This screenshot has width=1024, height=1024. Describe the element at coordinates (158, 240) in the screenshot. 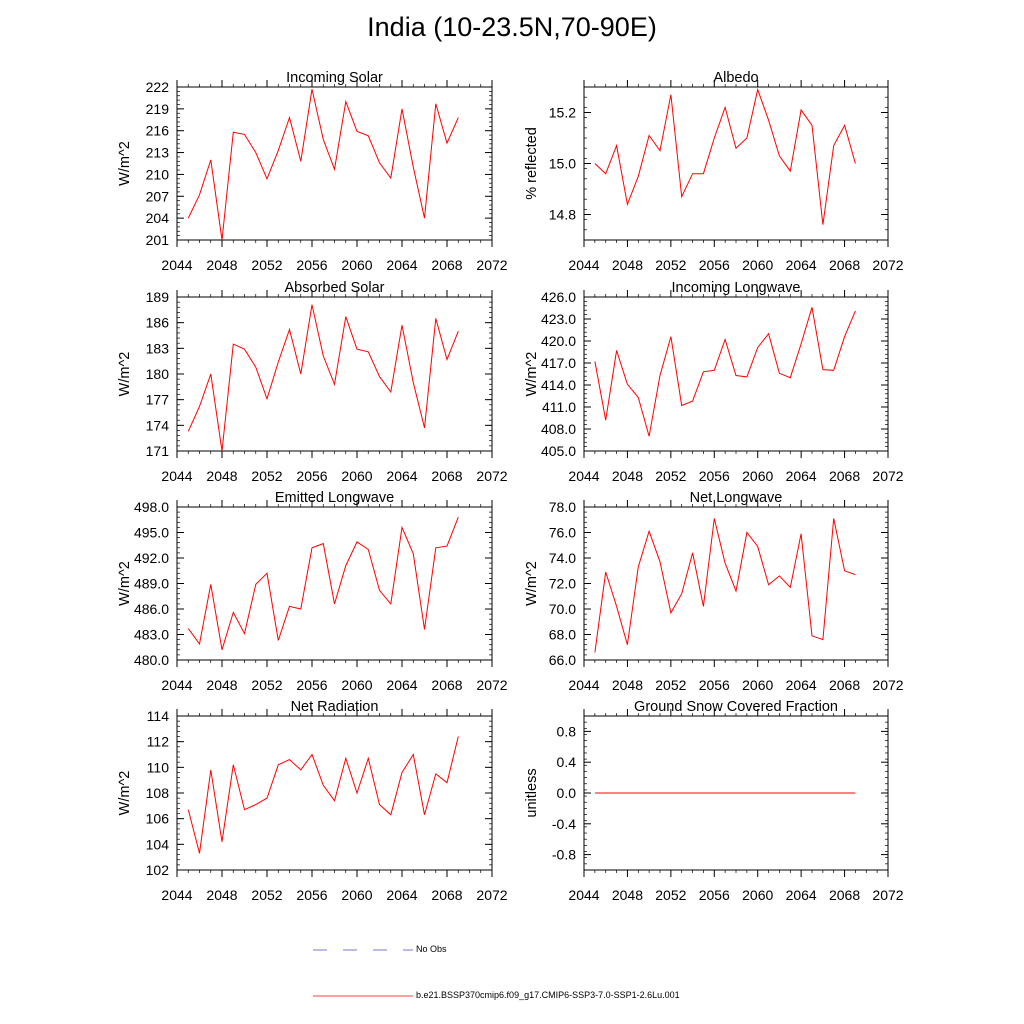

I see `y-tick-label: 201` at that location.